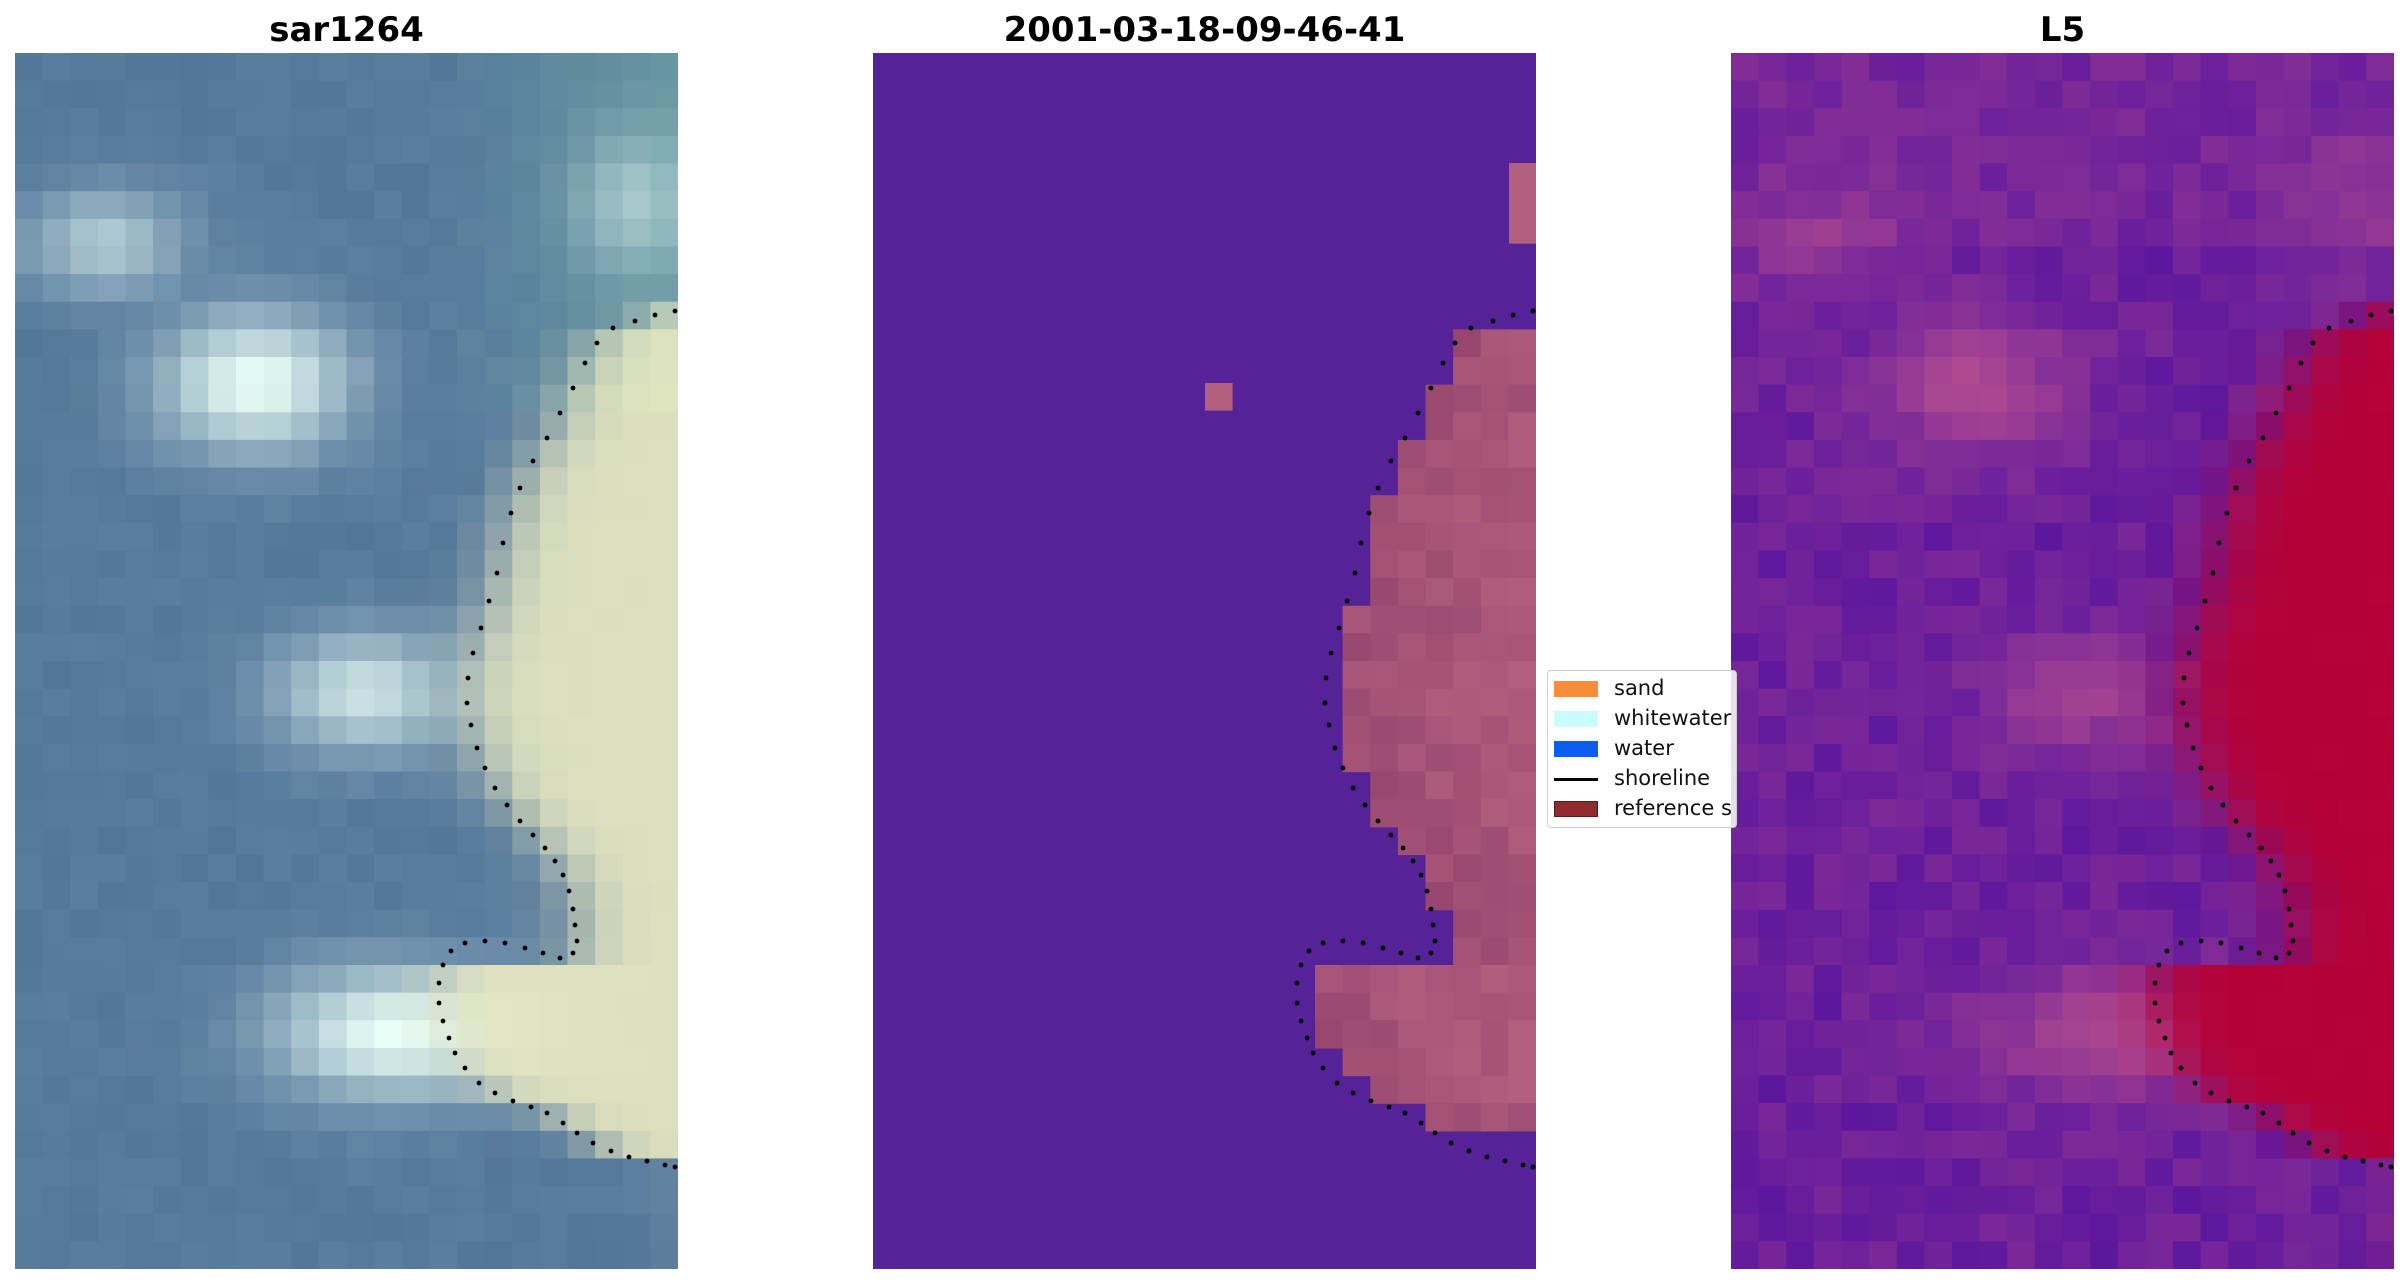 The image size is (2408, 1283). I want to click on panel-title-right: L5, so click(2062, 30).